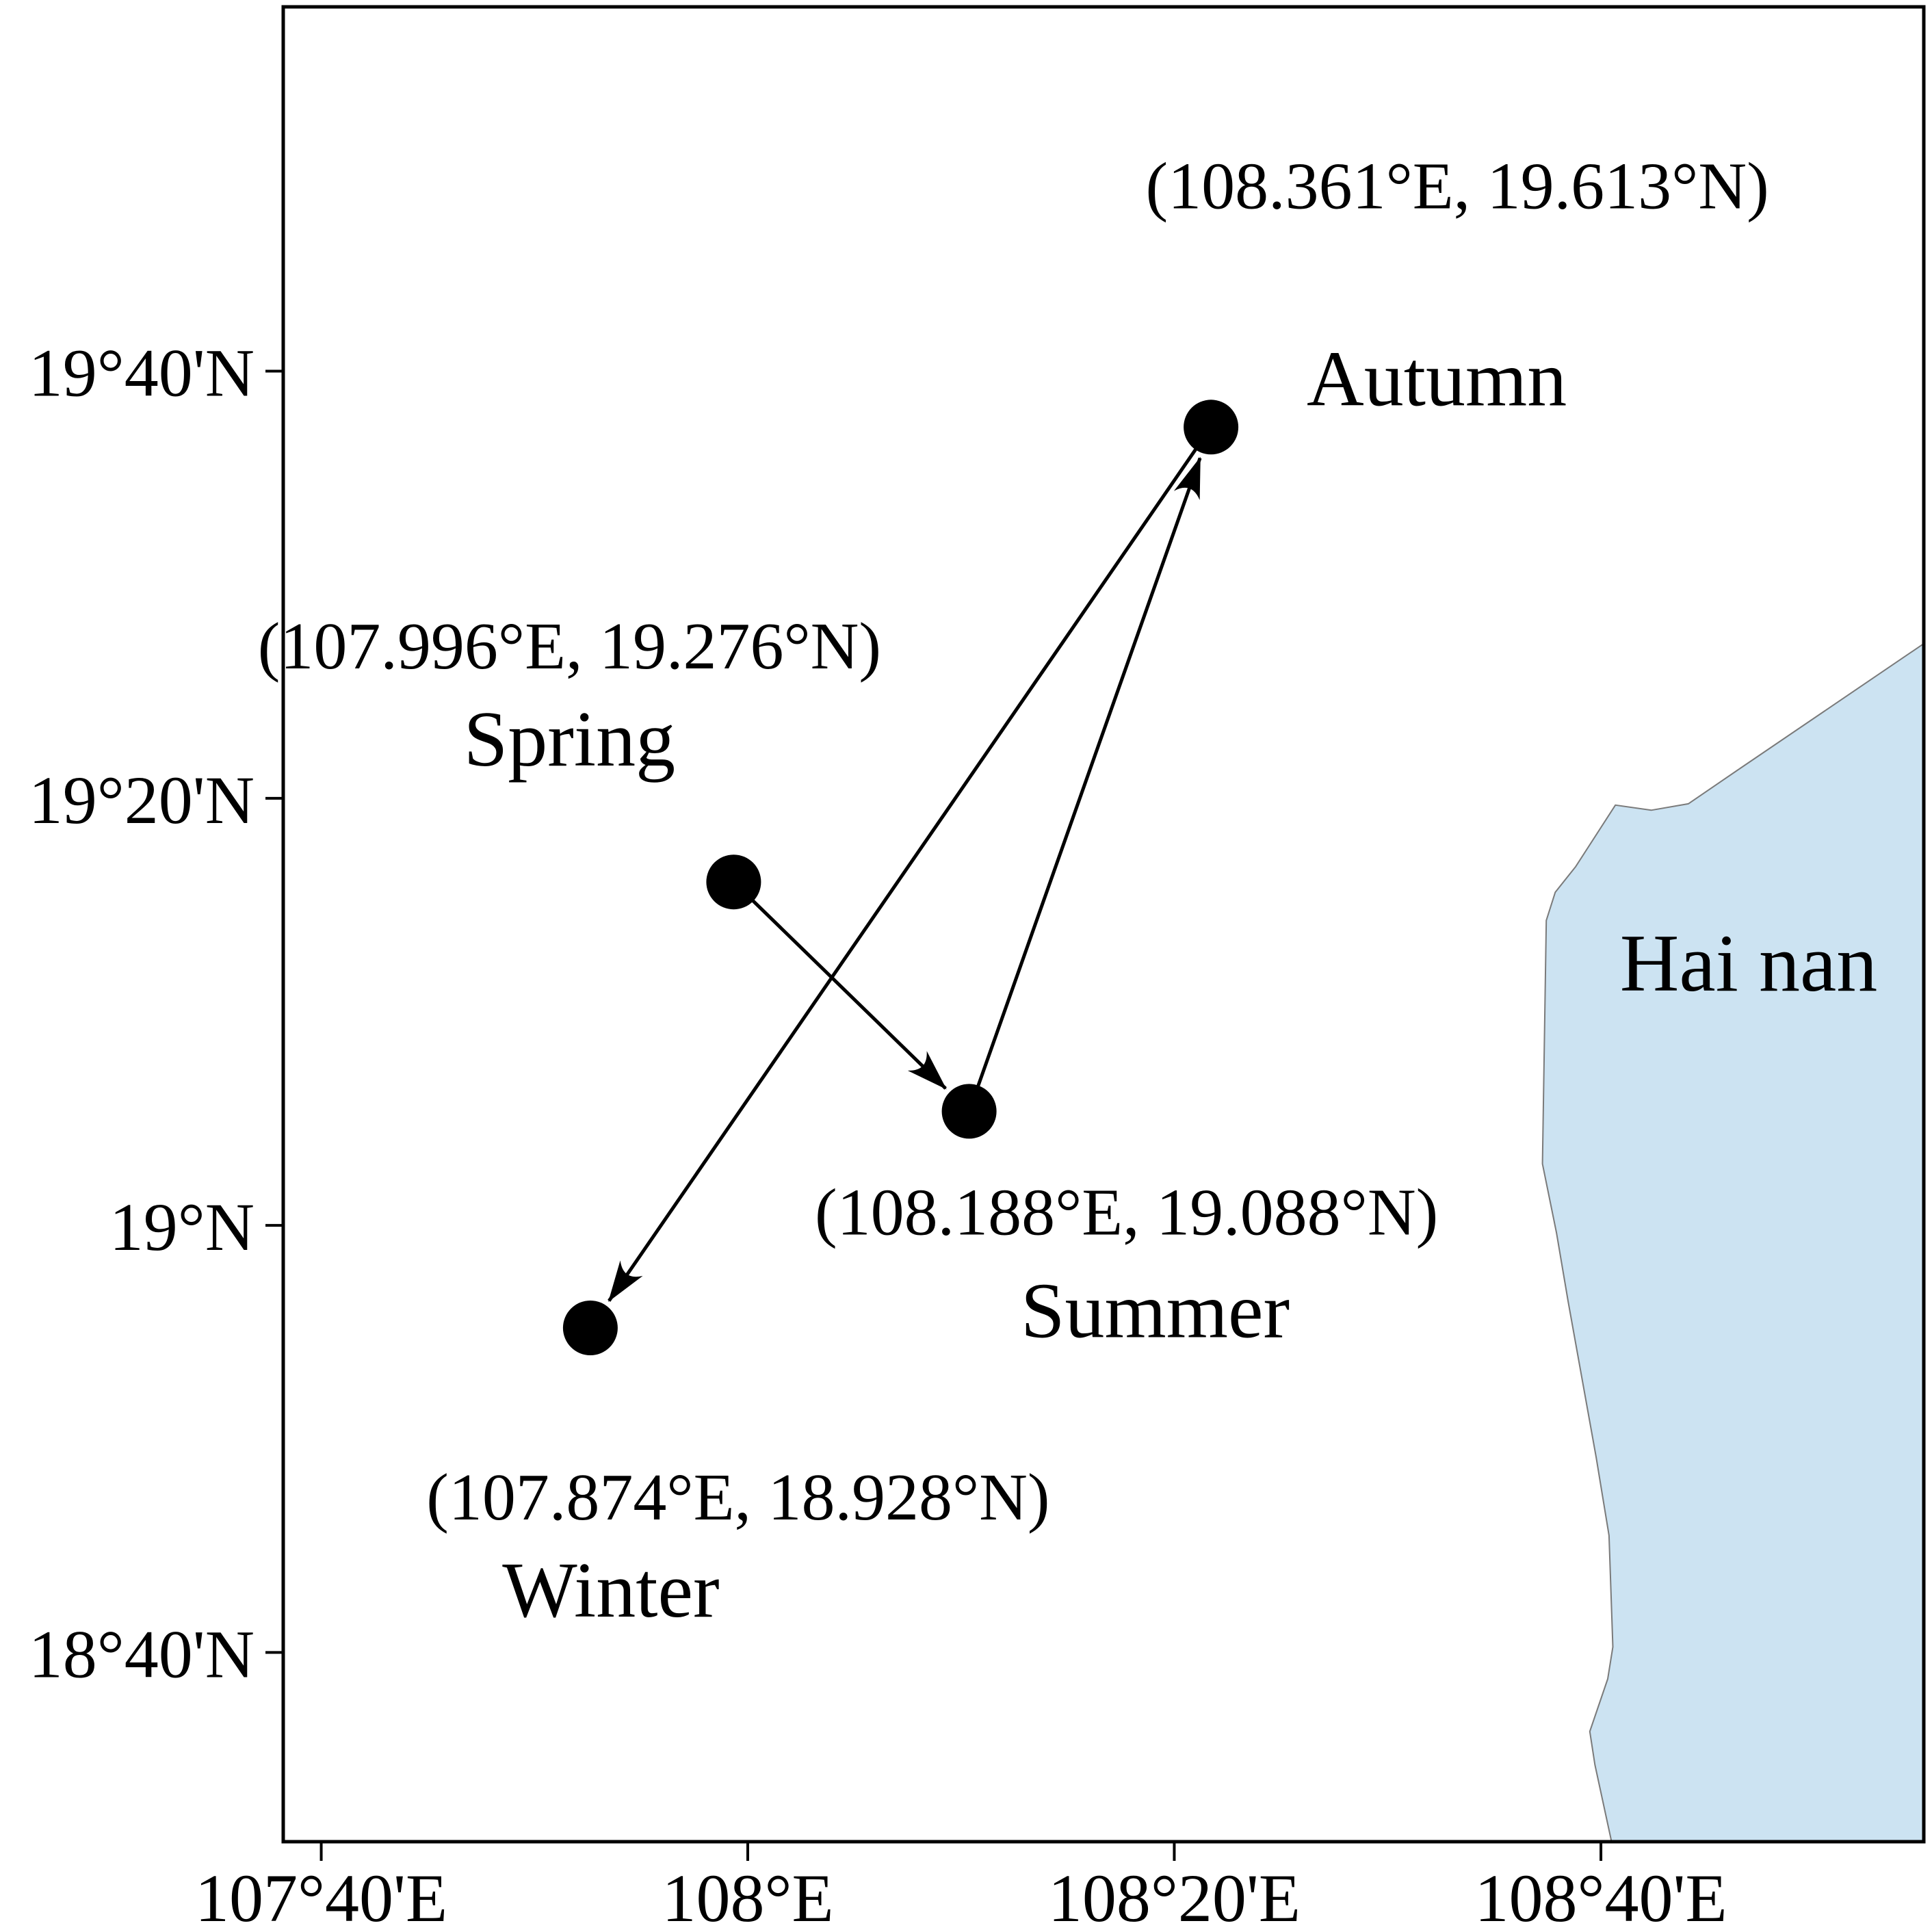 The height and width of the screenshot is (1932, 1932). Describe the element at coordinates (748, 1896) in the screenshot. I see `x-tick-label: 108°E` at that location.